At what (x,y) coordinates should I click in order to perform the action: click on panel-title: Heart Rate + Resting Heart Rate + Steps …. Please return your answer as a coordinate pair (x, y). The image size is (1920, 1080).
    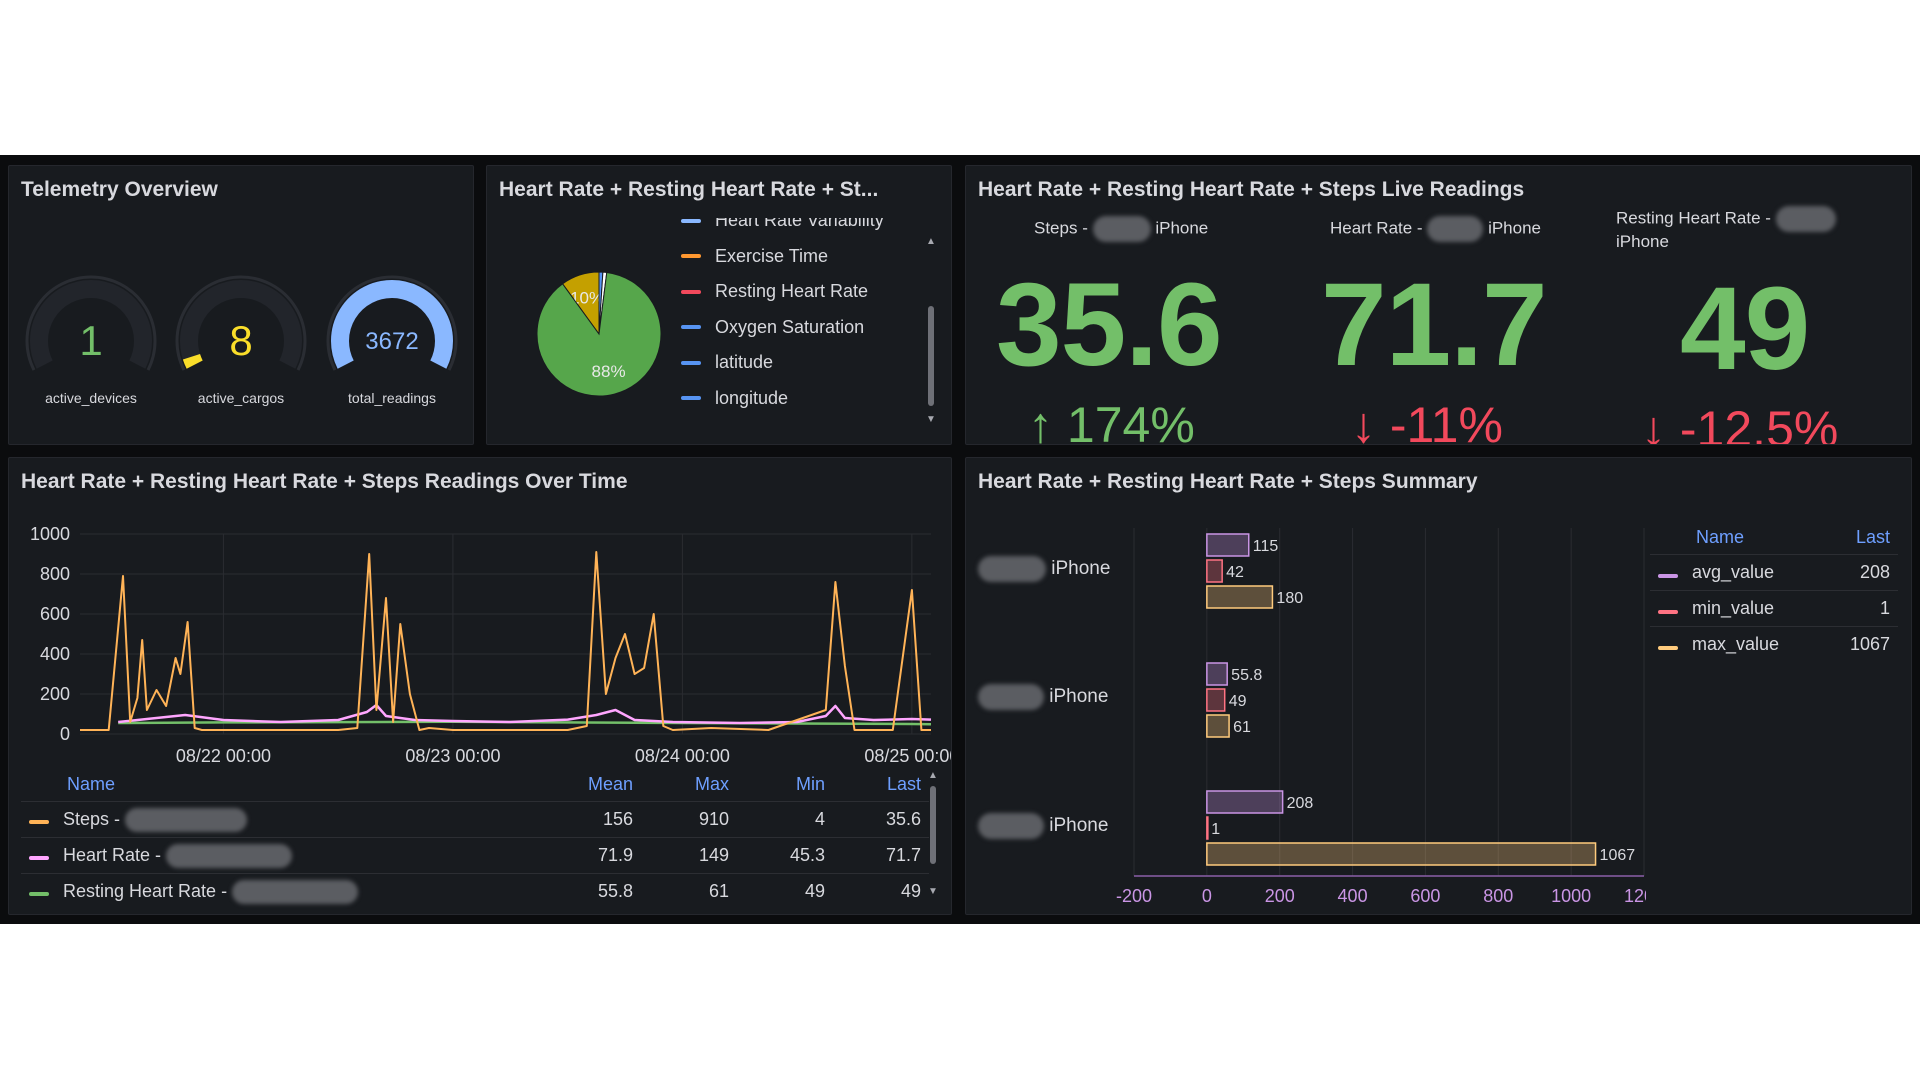
    Looking at the image, I should click on (1228, 481).